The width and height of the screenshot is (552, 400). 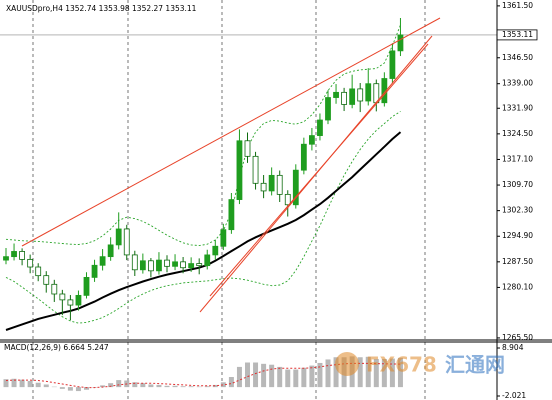 I want to click on macd-title: MACD(12,26,9) 6.664 5.247, so click(x=56, y=347).